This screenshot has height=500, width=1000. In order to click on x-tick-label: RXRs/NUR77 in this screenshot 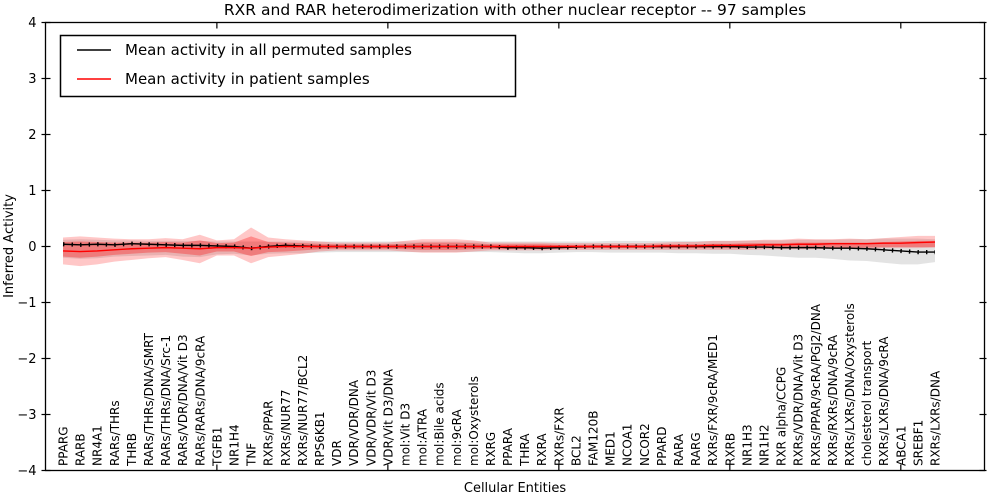, I will do `click(286, 427)`.